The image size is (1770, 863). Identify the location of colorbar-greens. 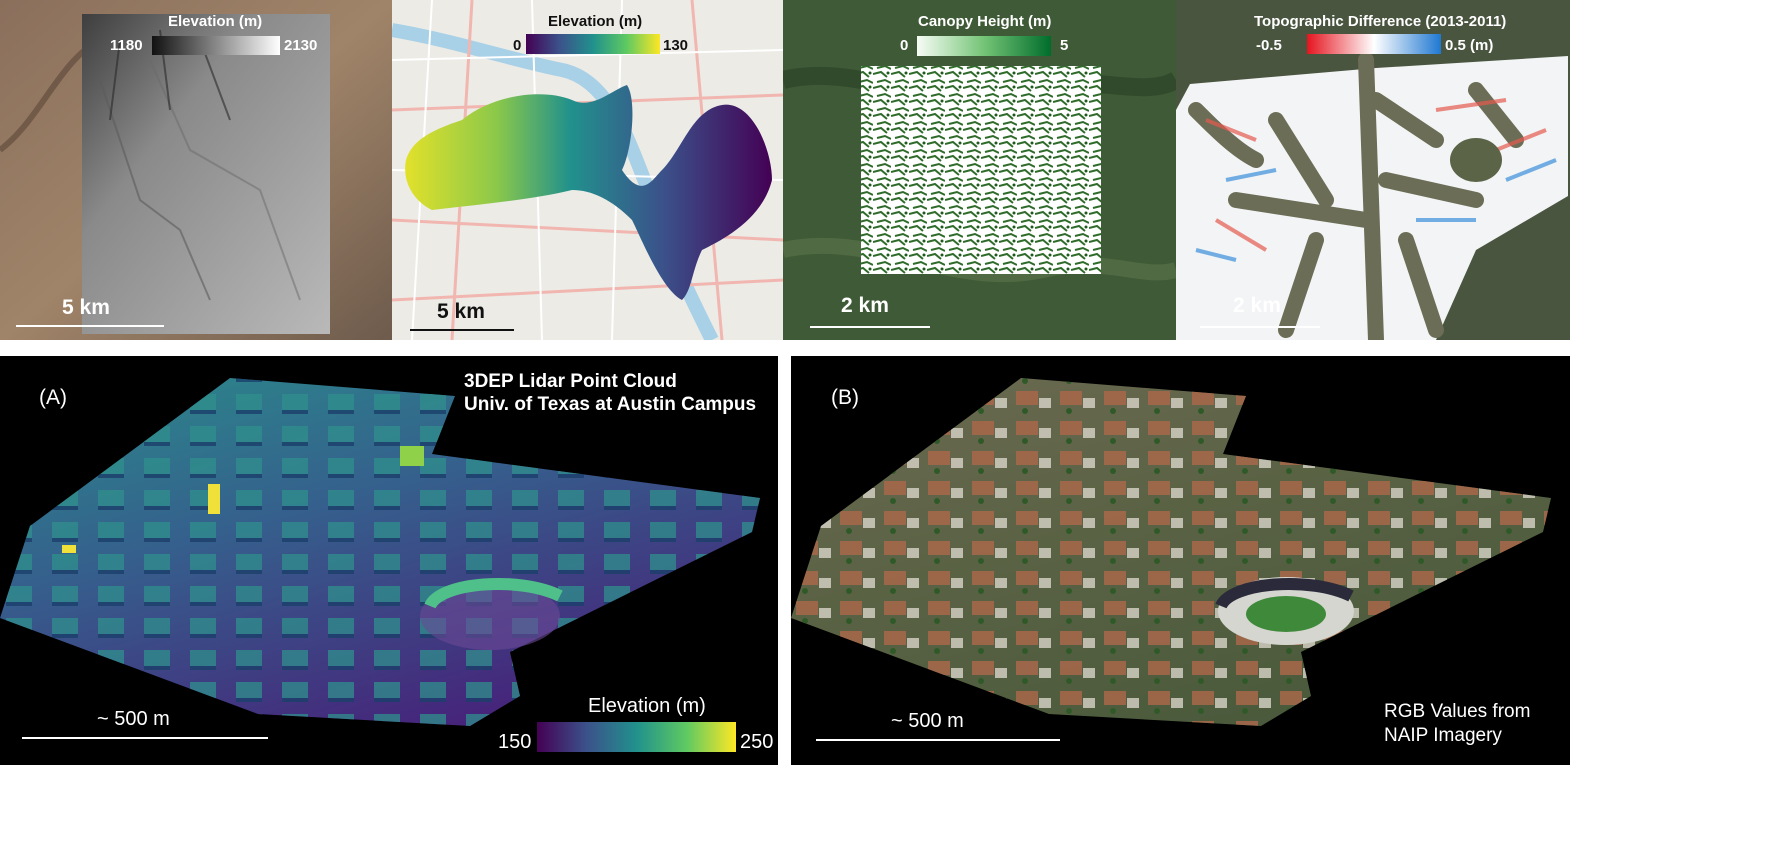
(984, 46).